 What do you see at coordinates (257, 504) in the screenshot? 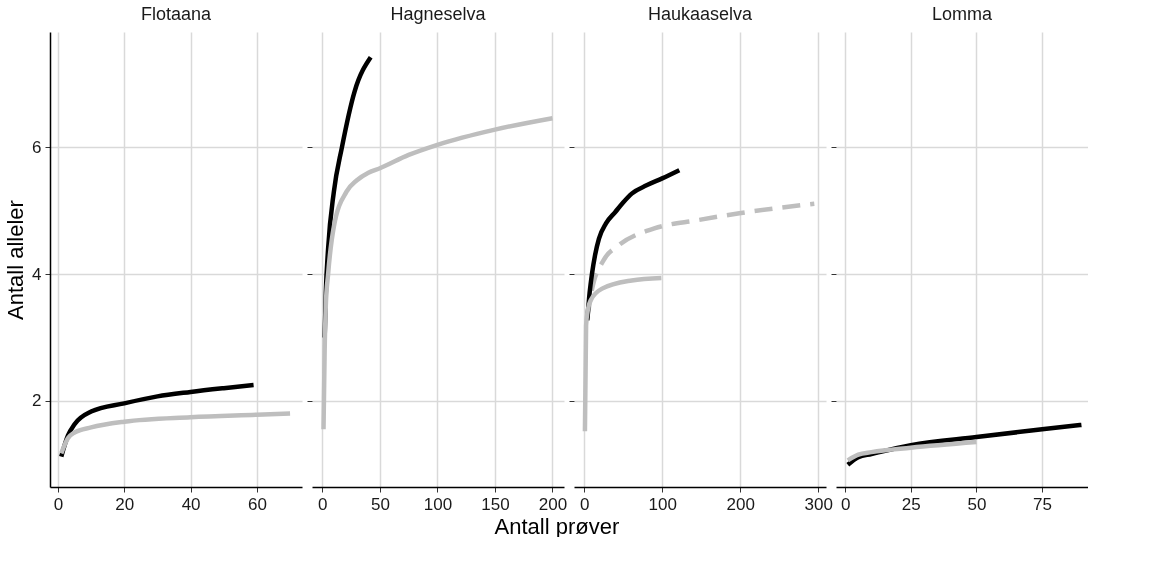
I see `x-tick-label: 60` at bounding box center [257, 504].